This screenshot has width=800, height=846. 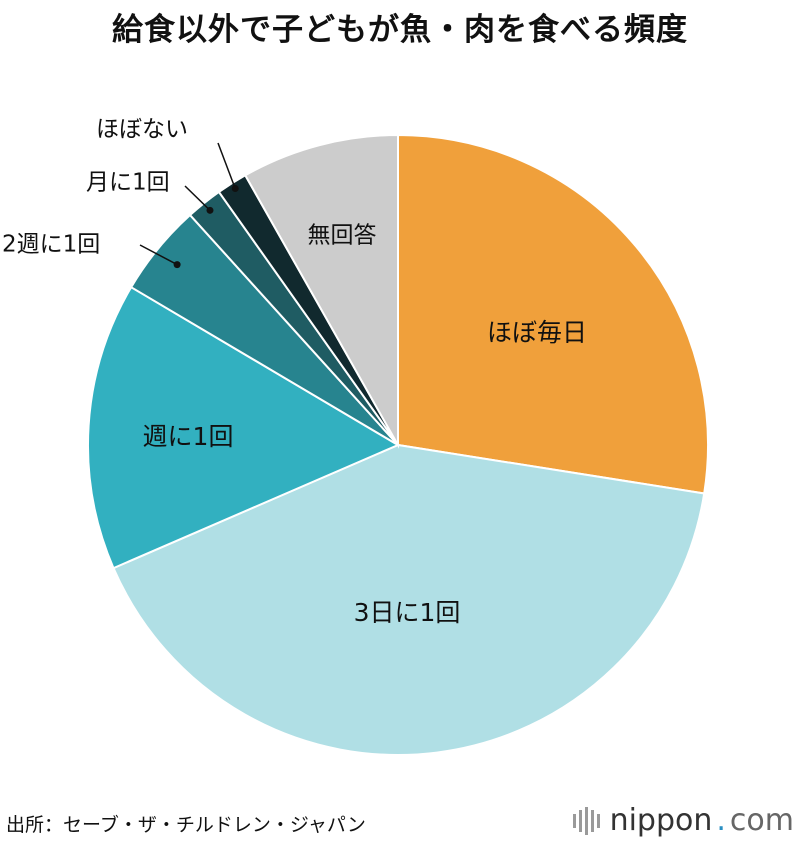 I want to click on brand-bars-icon, so click(x=586, y=820).